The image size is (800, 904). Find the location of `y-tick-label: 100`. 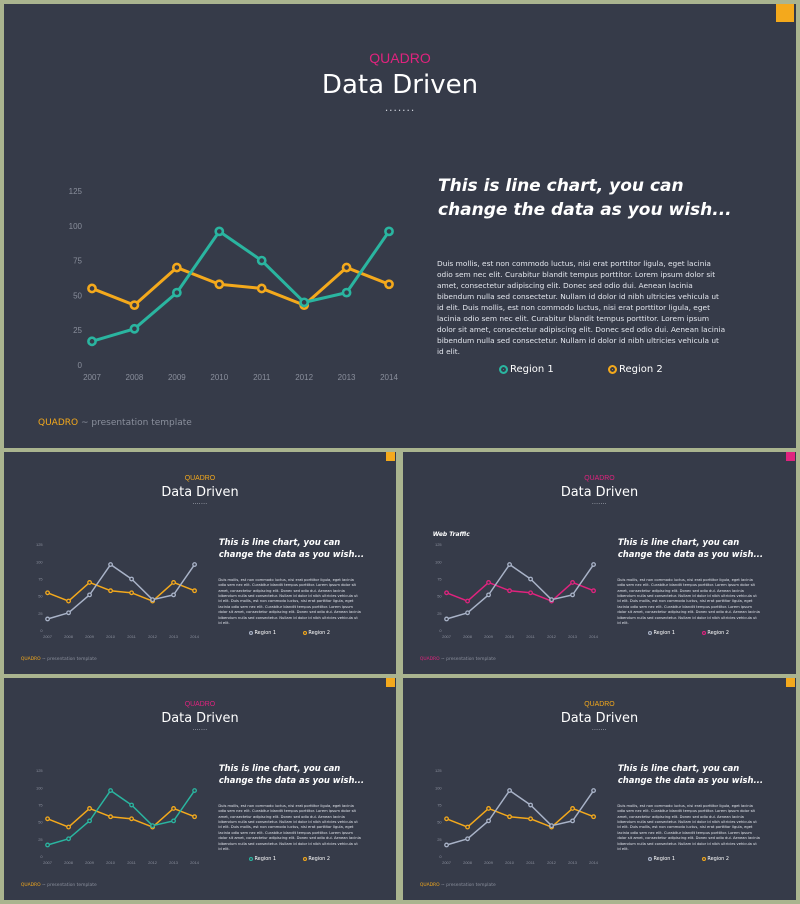

y-tick-label: 100 is located at coordinates (39, 561).